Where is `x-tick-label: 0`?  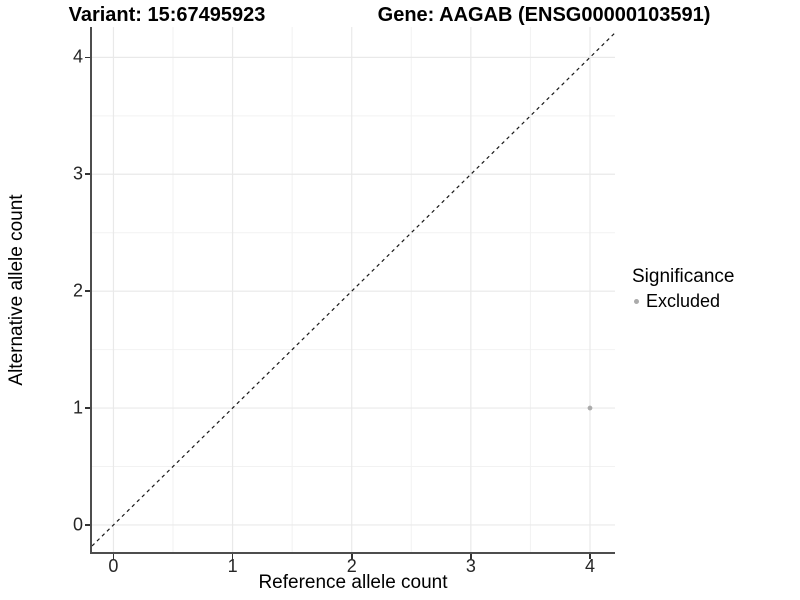
x-tick-label: 0 is located at coordinates (113, 566).